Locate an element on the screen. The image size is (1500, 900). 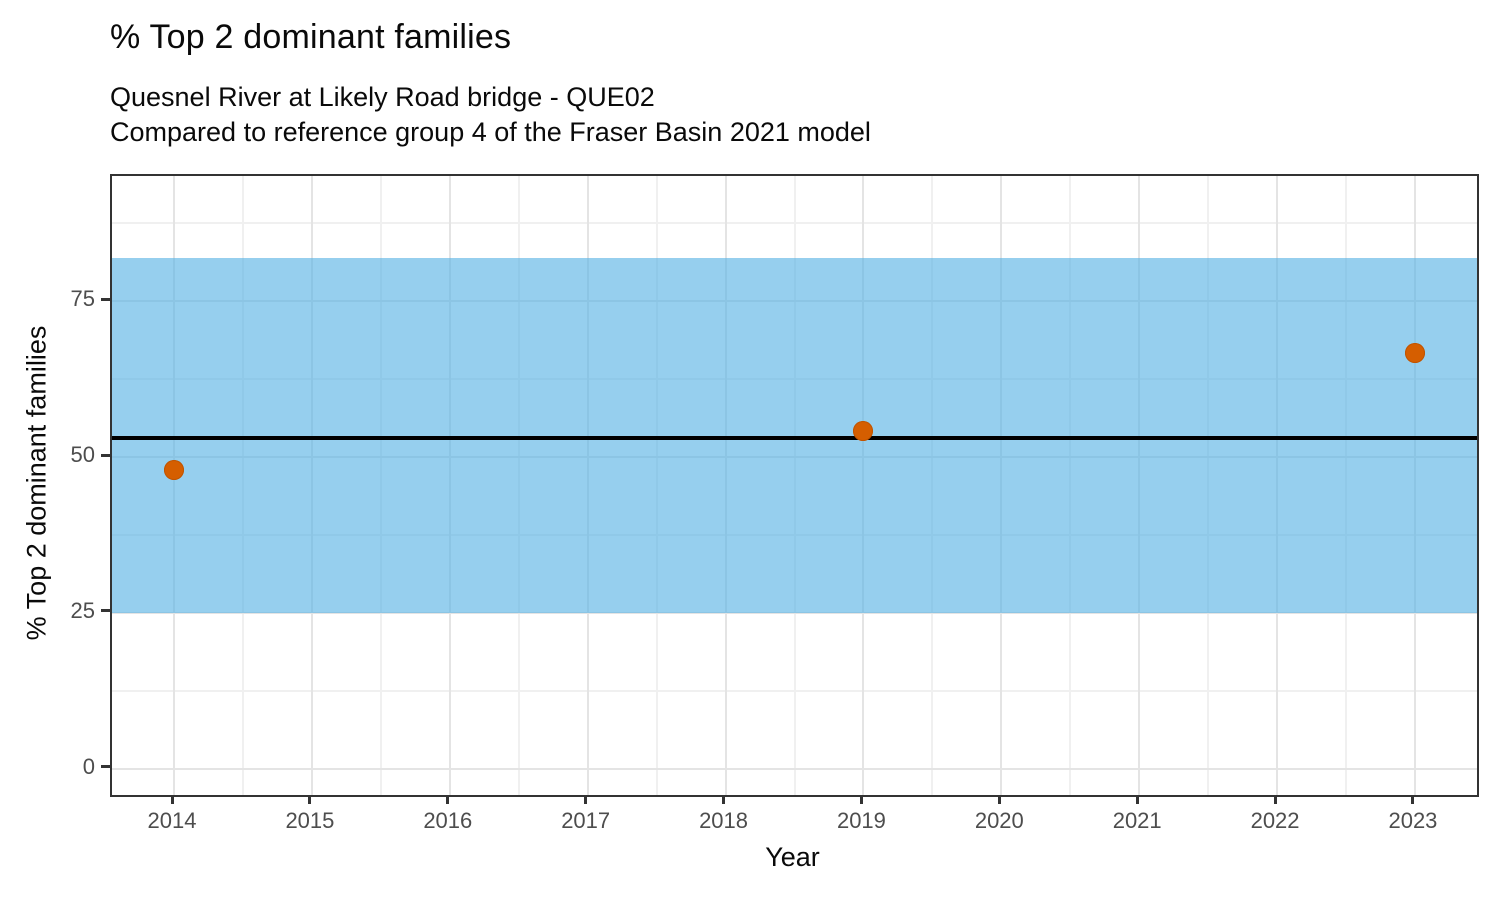
x-tick-label-2018: 2018 is located at coordinates (724, 820).